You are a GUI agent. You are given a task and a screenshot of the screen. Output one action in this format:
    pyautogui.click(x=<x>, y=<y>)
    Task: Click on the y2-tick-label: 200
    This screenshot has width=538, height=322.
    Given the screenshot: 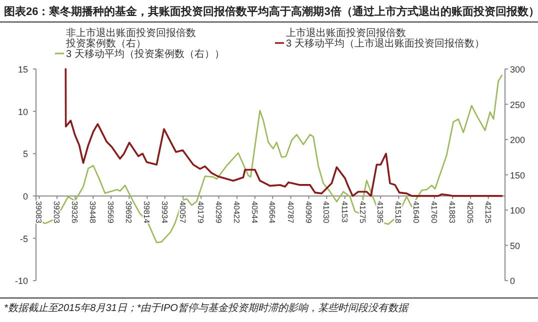 What is the action you would take?
    pyautogui.click(x=518, y=140)
    